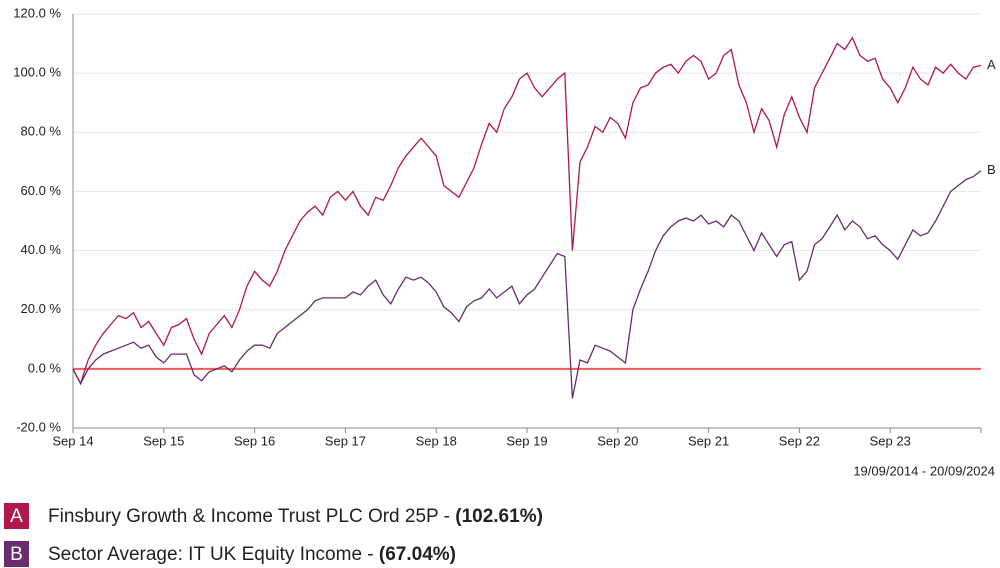 The width and height of the screenshot is (1000, 568). What do you see at coordinates (254, 440) in the screenshot?
I see `x-tick-label: Sep 16` at bounding box center [254, 440].